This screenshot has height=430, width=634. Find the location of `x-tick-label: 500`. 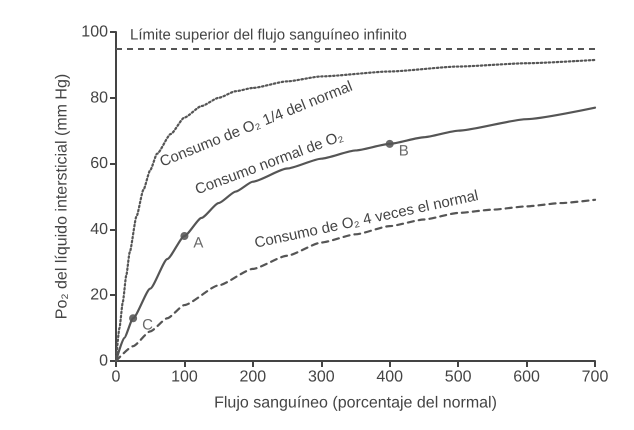

x-tick-label: 500 is located at coordinates (458, 377).